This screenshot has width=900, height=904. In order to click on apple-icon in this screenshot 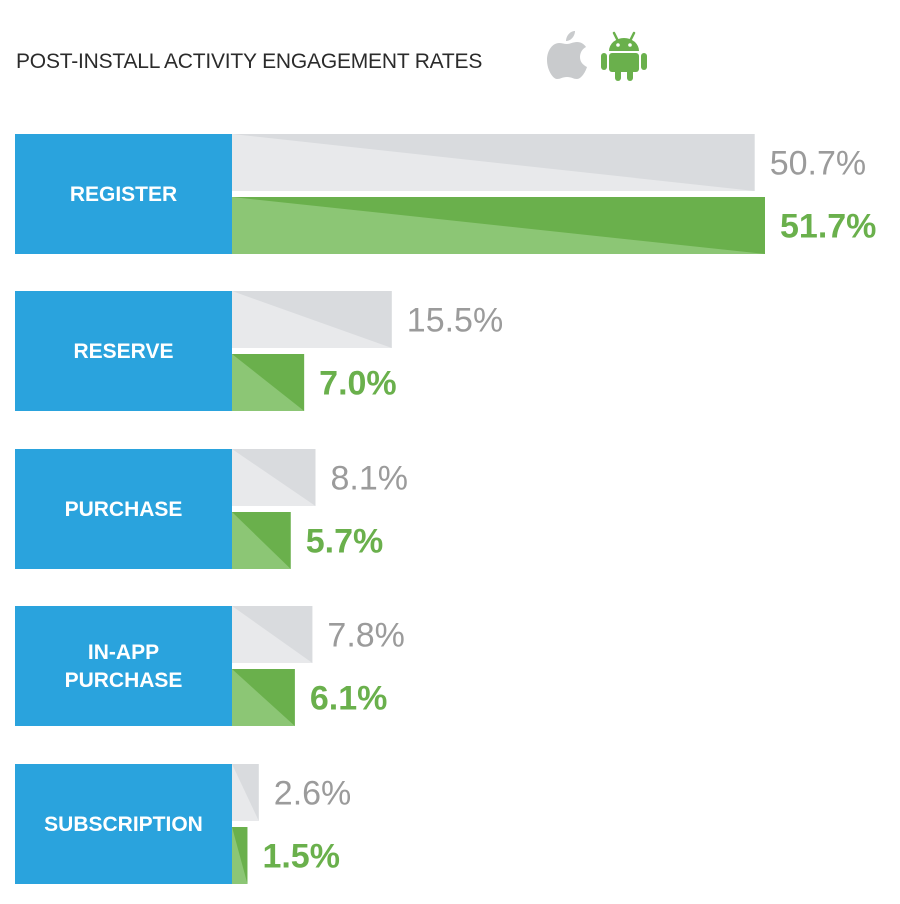, I will do `click(567, 55)`.